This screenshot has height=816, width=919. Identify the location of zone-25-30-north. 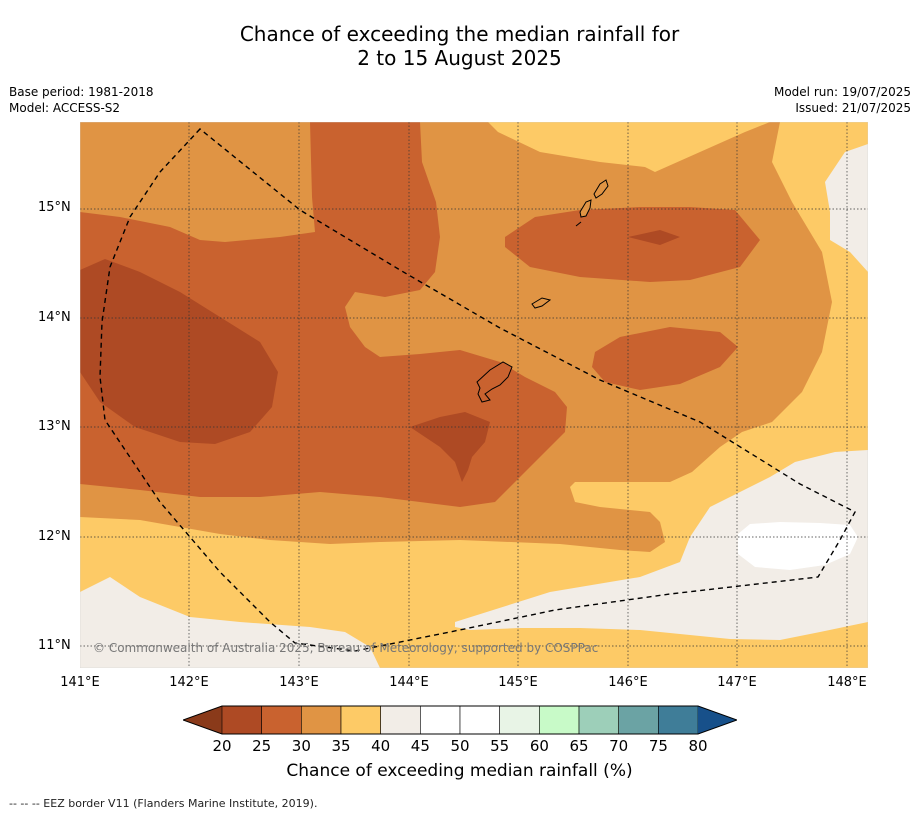
(632, 244).